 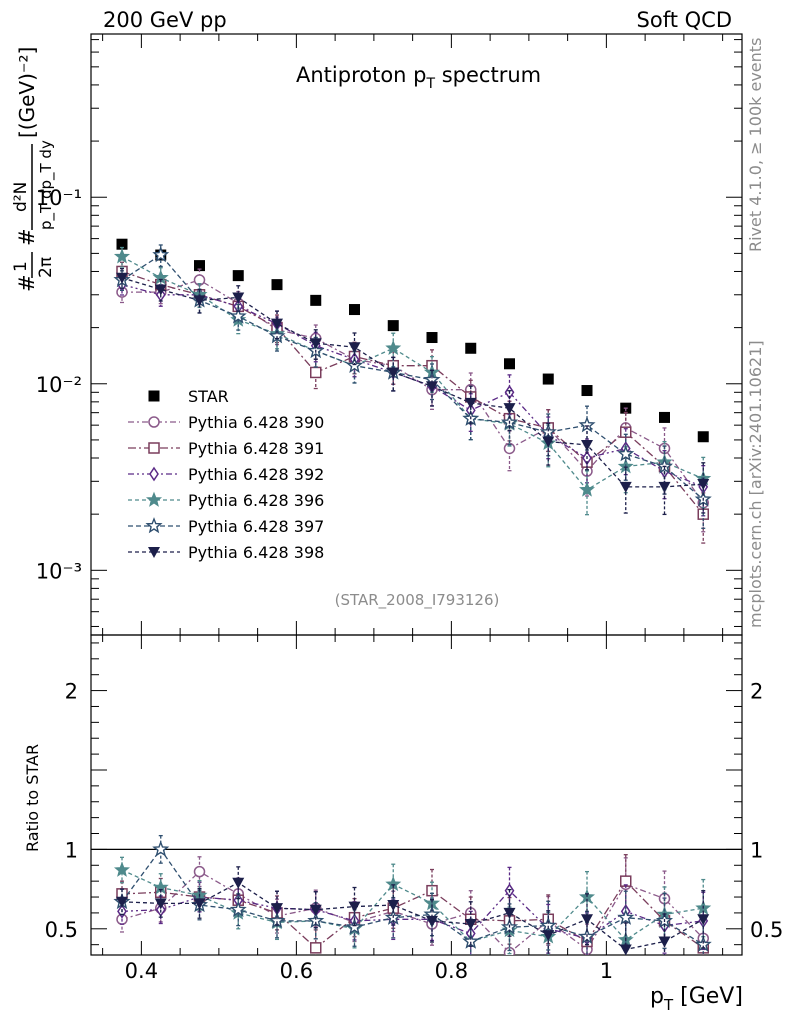 I want to click on ylabel-prefix: #, so click(x=27, y=283).